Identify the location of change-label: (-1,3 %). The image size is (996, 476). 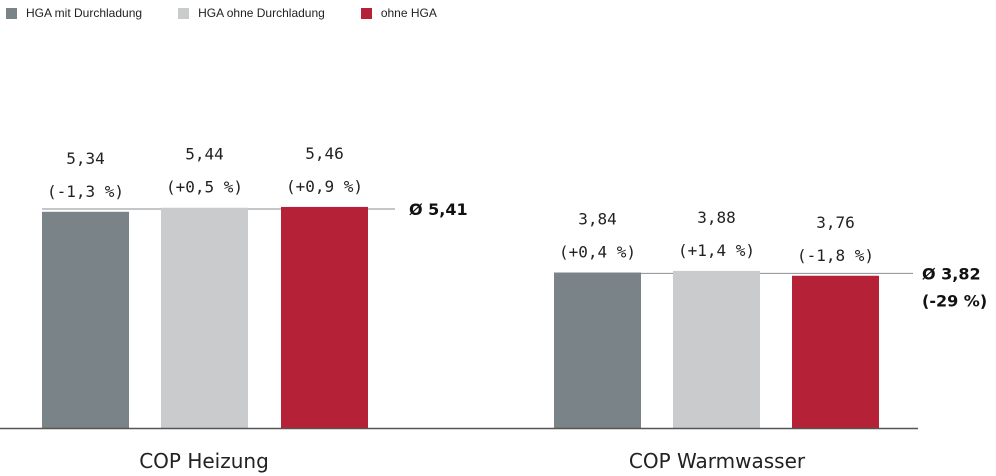
(85, 191).